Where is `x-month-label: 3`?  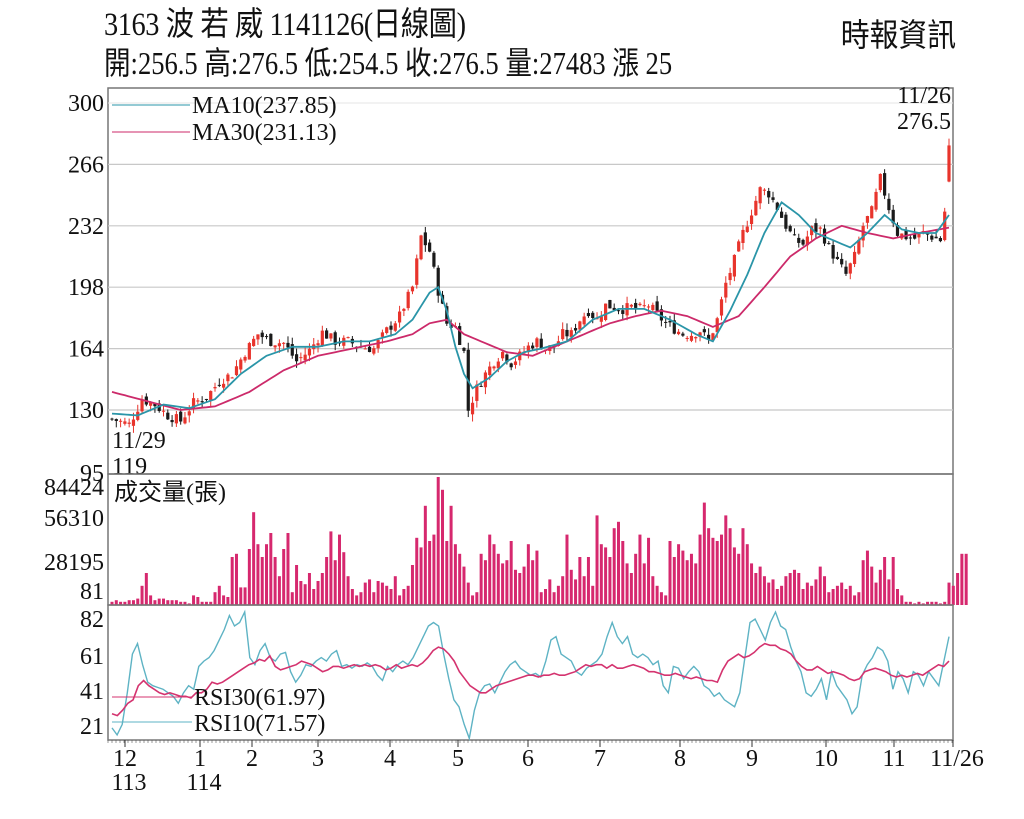
x-month-label: 3 is located at coordinates (318, 759).